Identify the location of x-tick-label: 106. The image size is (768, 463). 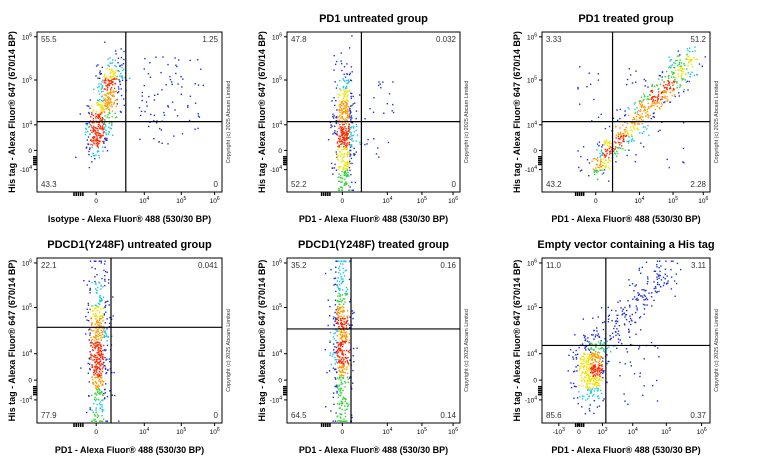
(215, 200).